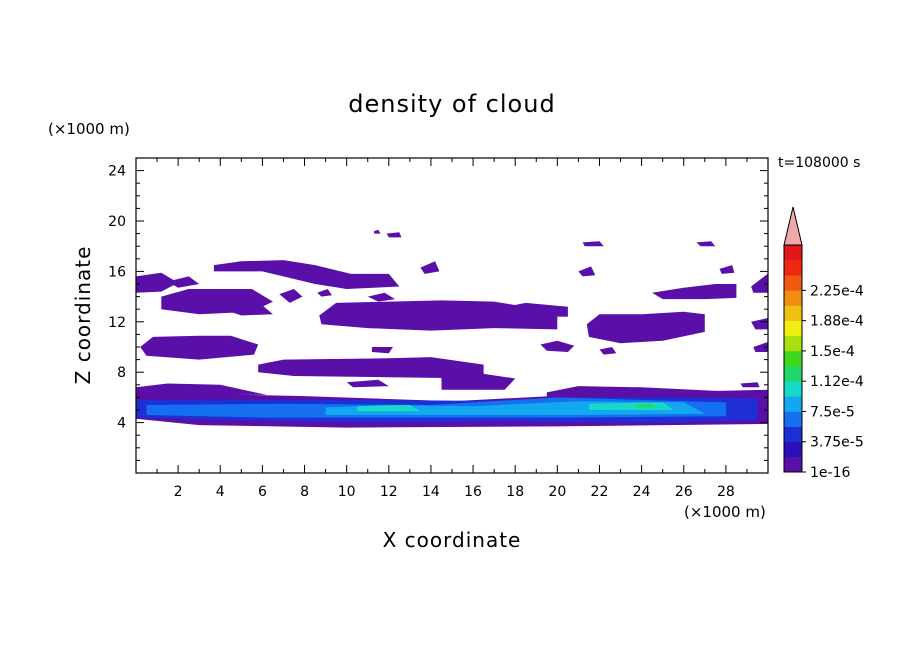 The width and height of the screenshot is (904, 654). I want to click on x-axis-label: X coordinate, so click(452, 540).